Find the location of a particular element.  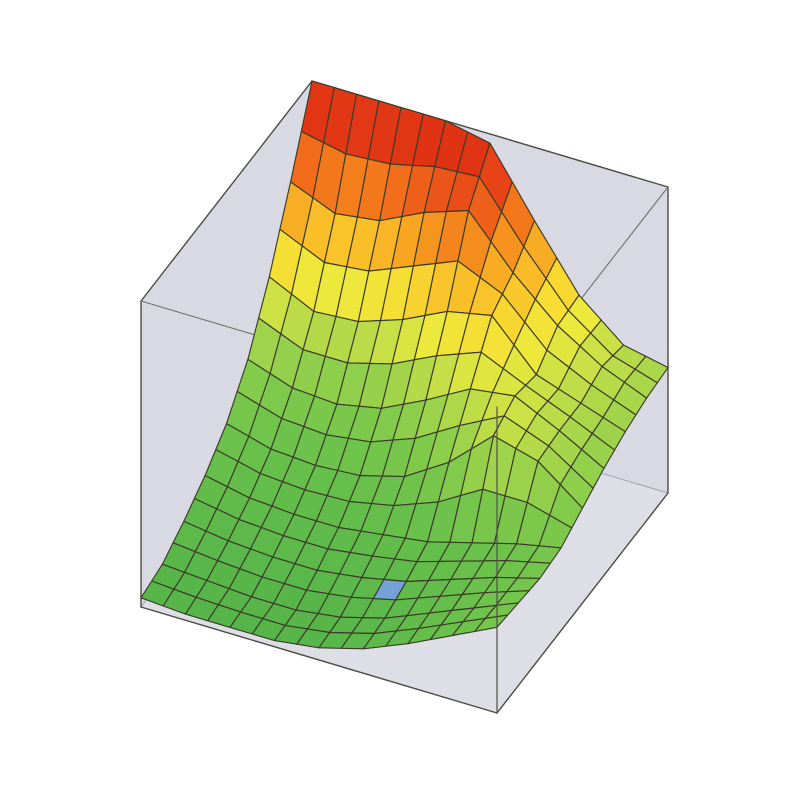

box-edge-bottom-right is located at coordinates (582, 603).